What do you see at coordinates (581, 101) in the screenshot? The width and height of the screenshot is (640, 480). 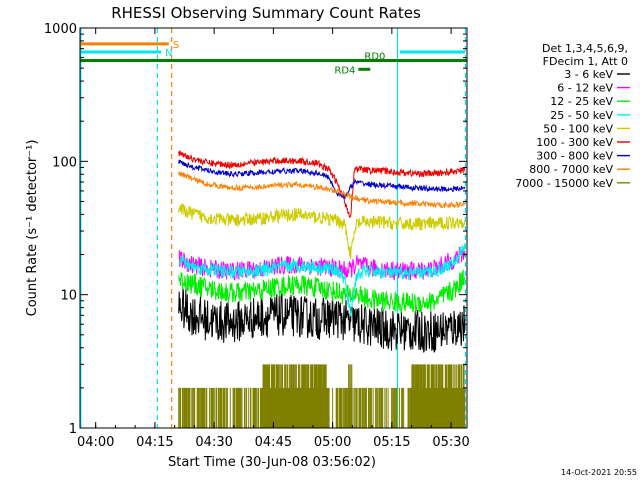 I see `legend-entry-label-2: 12 - 25 keV` at bounding box center [581, 101].